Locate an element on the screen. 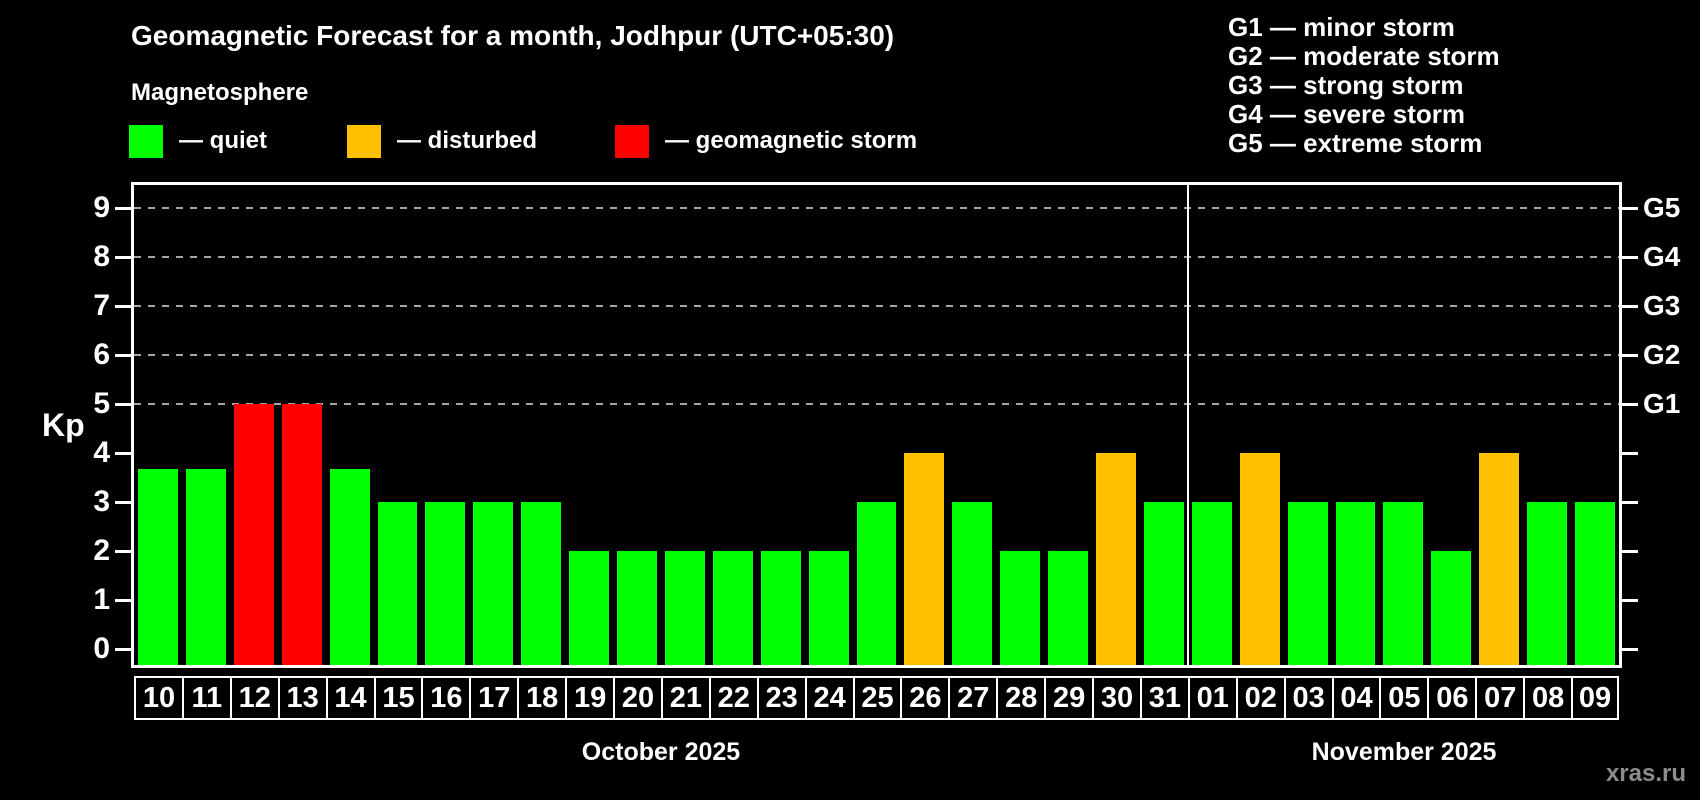  day-label-box: 01 is located at coordinates (1212, 698).